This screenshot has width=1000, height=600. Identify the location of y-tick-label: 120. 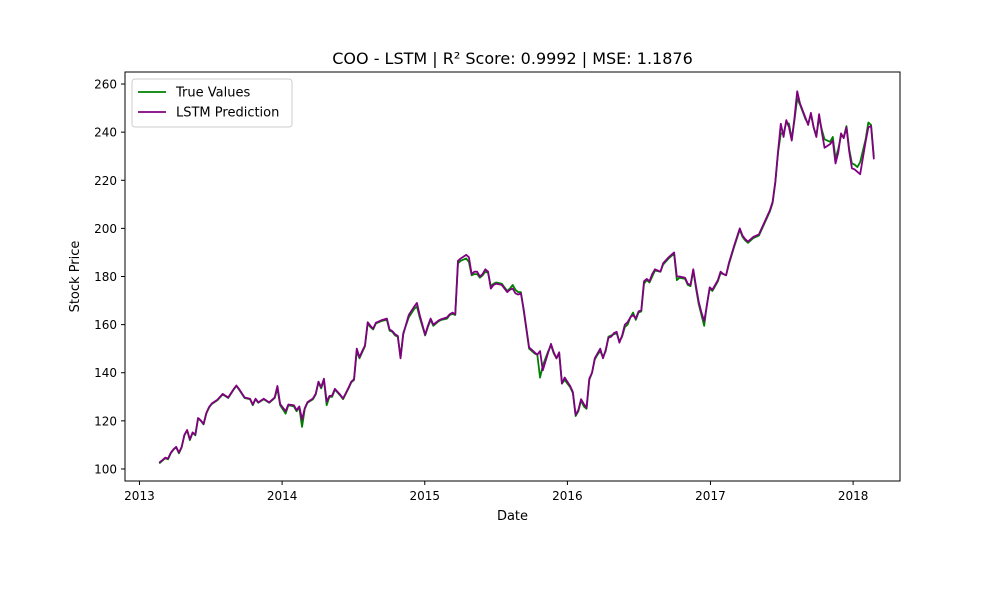
(105, 421).